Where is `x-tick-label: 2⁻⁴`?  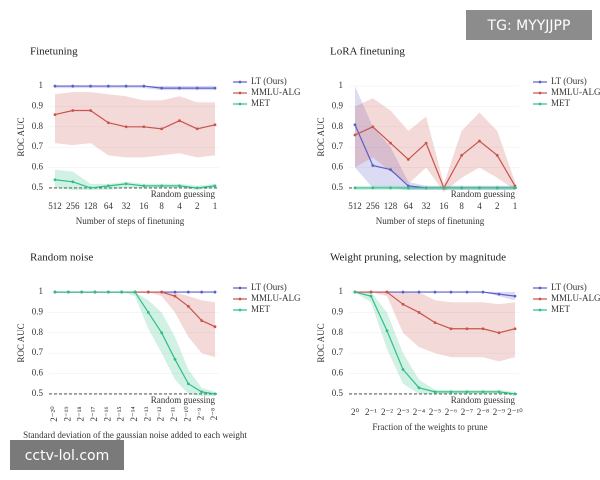
x-tick-label: 2⁻⁴ is located at coordinates (419, 412).